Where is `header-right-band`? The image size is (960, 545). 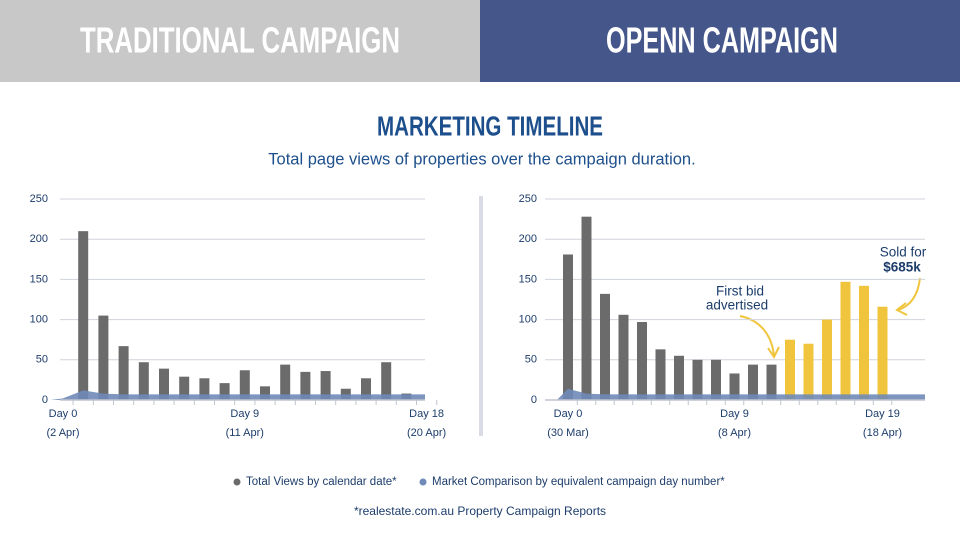 header-right-band is located at coordinates (720, 41).